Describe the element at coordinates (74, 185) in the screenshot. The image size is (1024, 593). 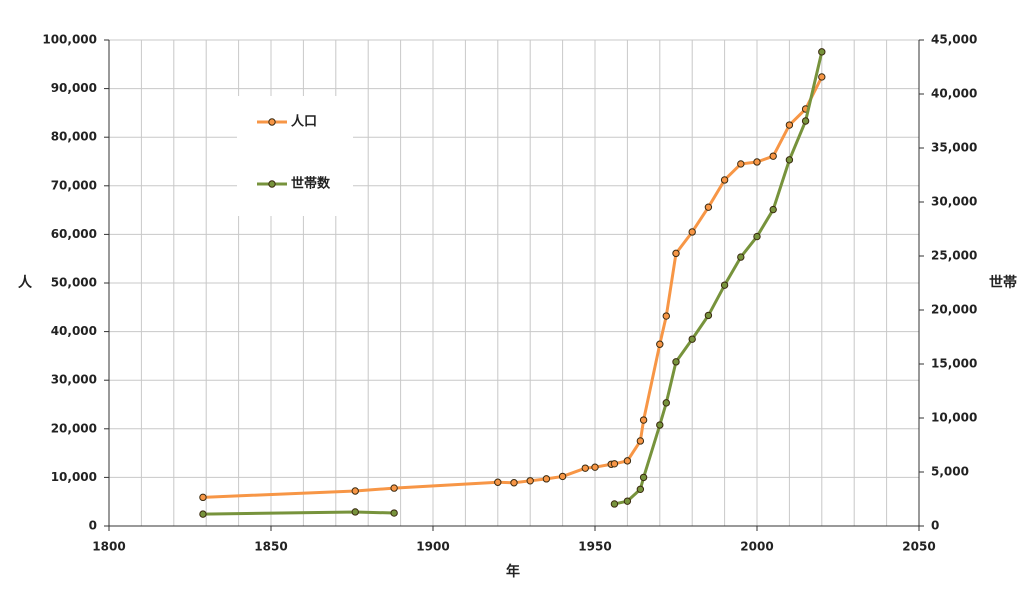
I see `y-tick-label: 70,000` at that location.